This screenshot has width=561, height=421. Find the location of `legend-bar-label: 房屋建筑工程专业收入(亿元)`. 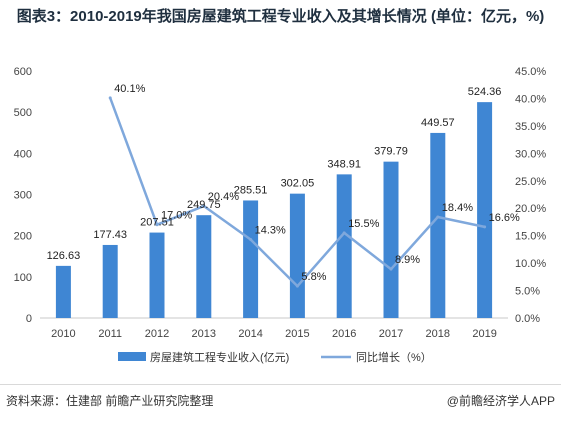

legend-bar-label: 房屋建筑工程专业收入(亿元) is located at coordinates (219, 357).